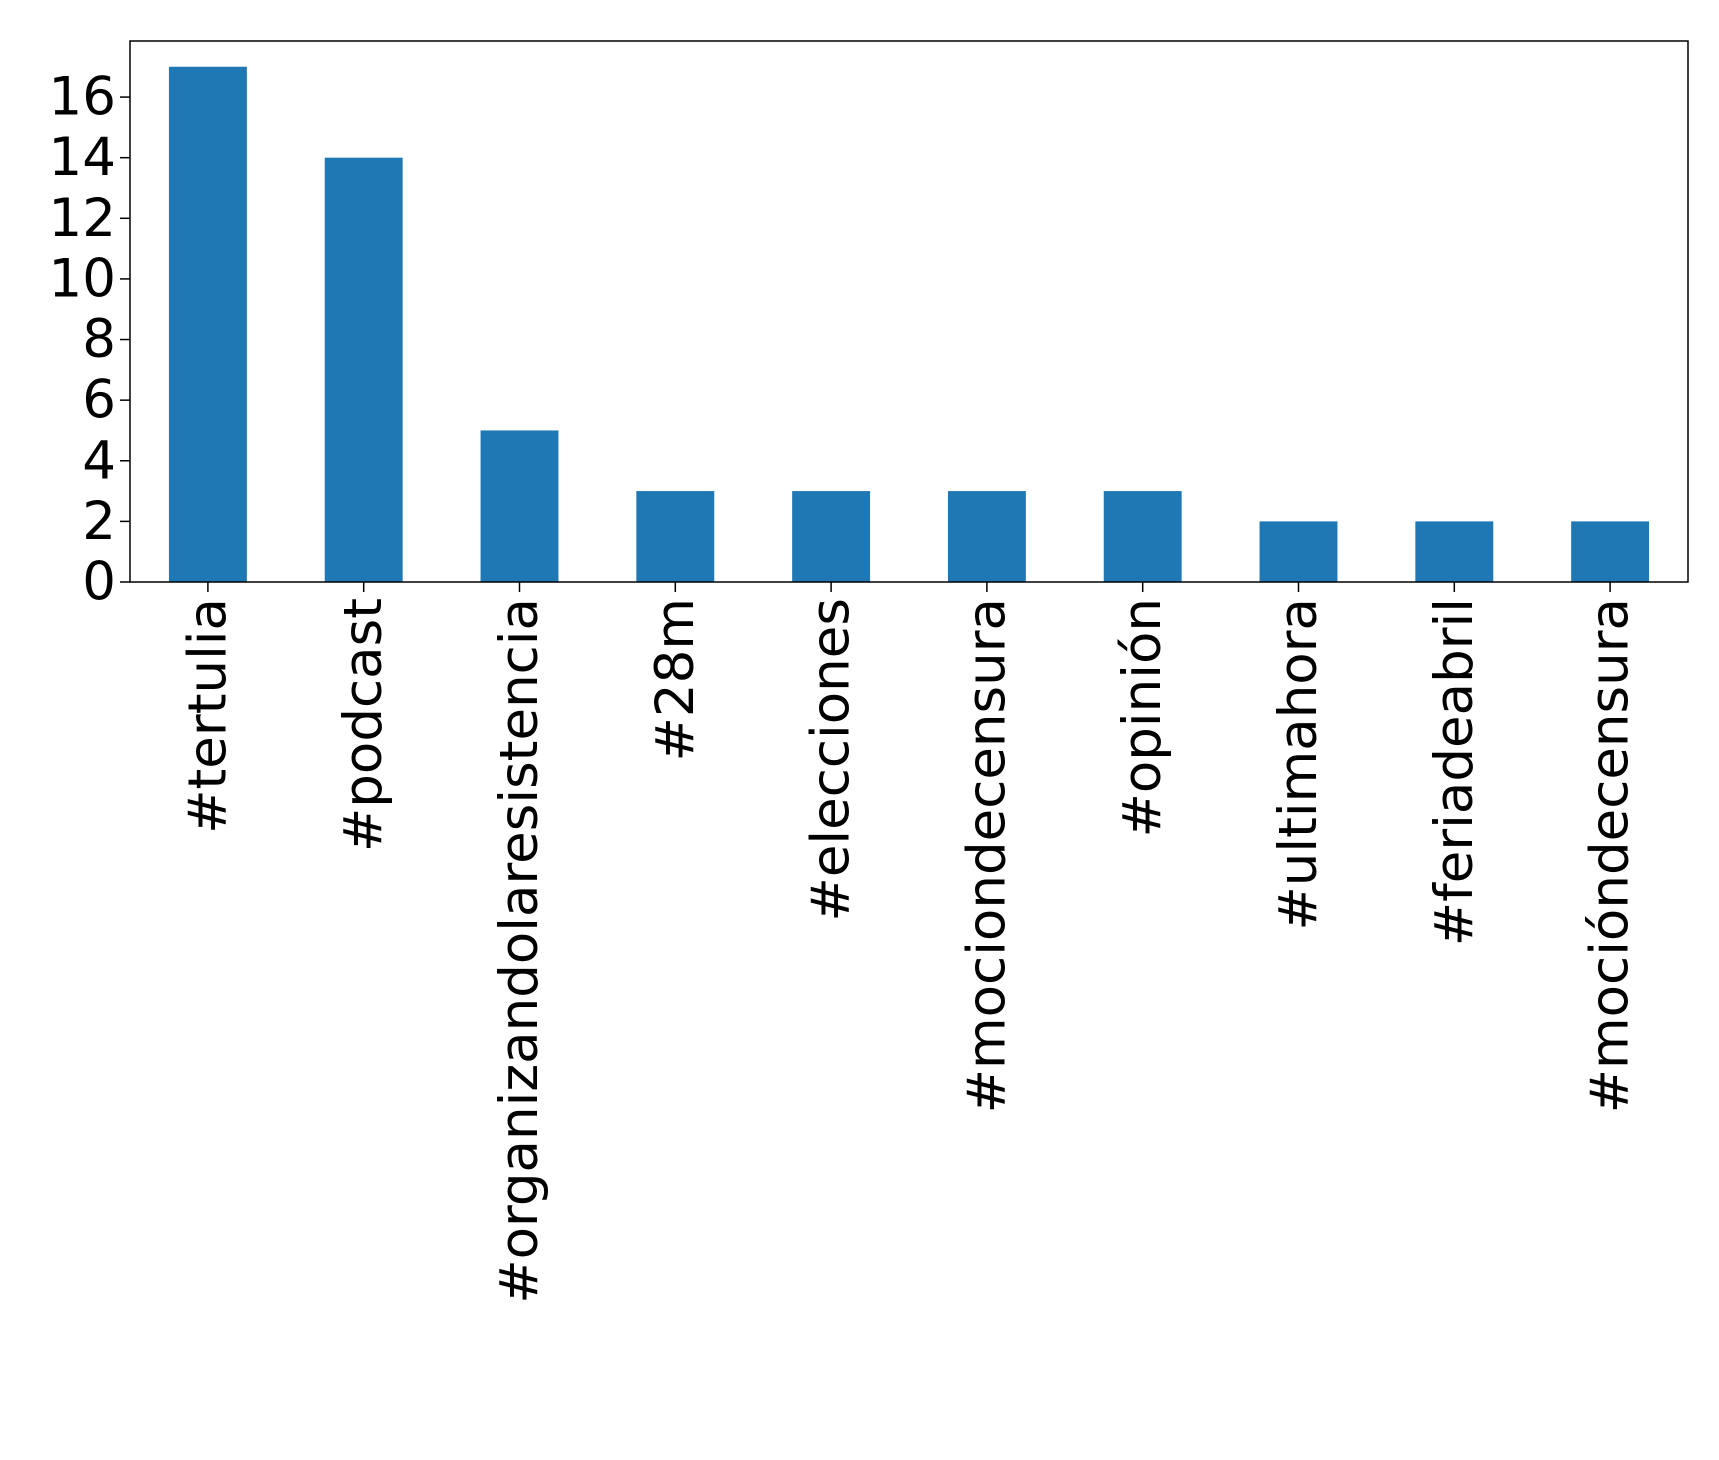 The height and width of the screenshot is (1460, 1719). I want to click on x-tick-label: #organizandolaresistencia, so click(519, 951).